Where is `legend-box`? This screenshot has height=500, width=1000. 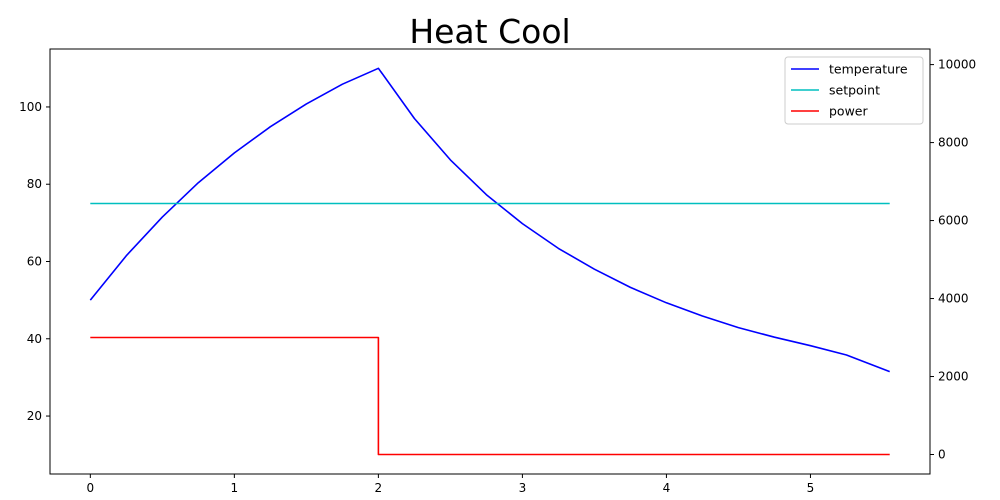
legend-box is located at coordinates (854, 90).